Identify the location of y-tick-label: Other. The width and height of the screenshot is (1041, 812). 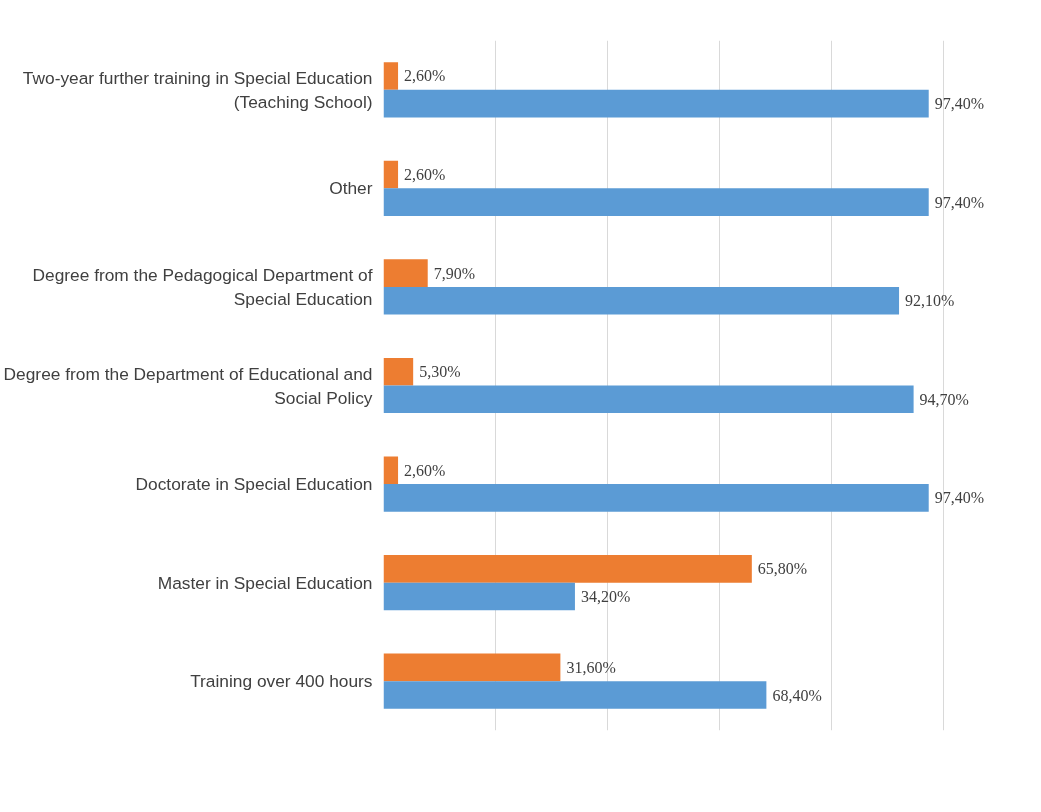
(351, 188).